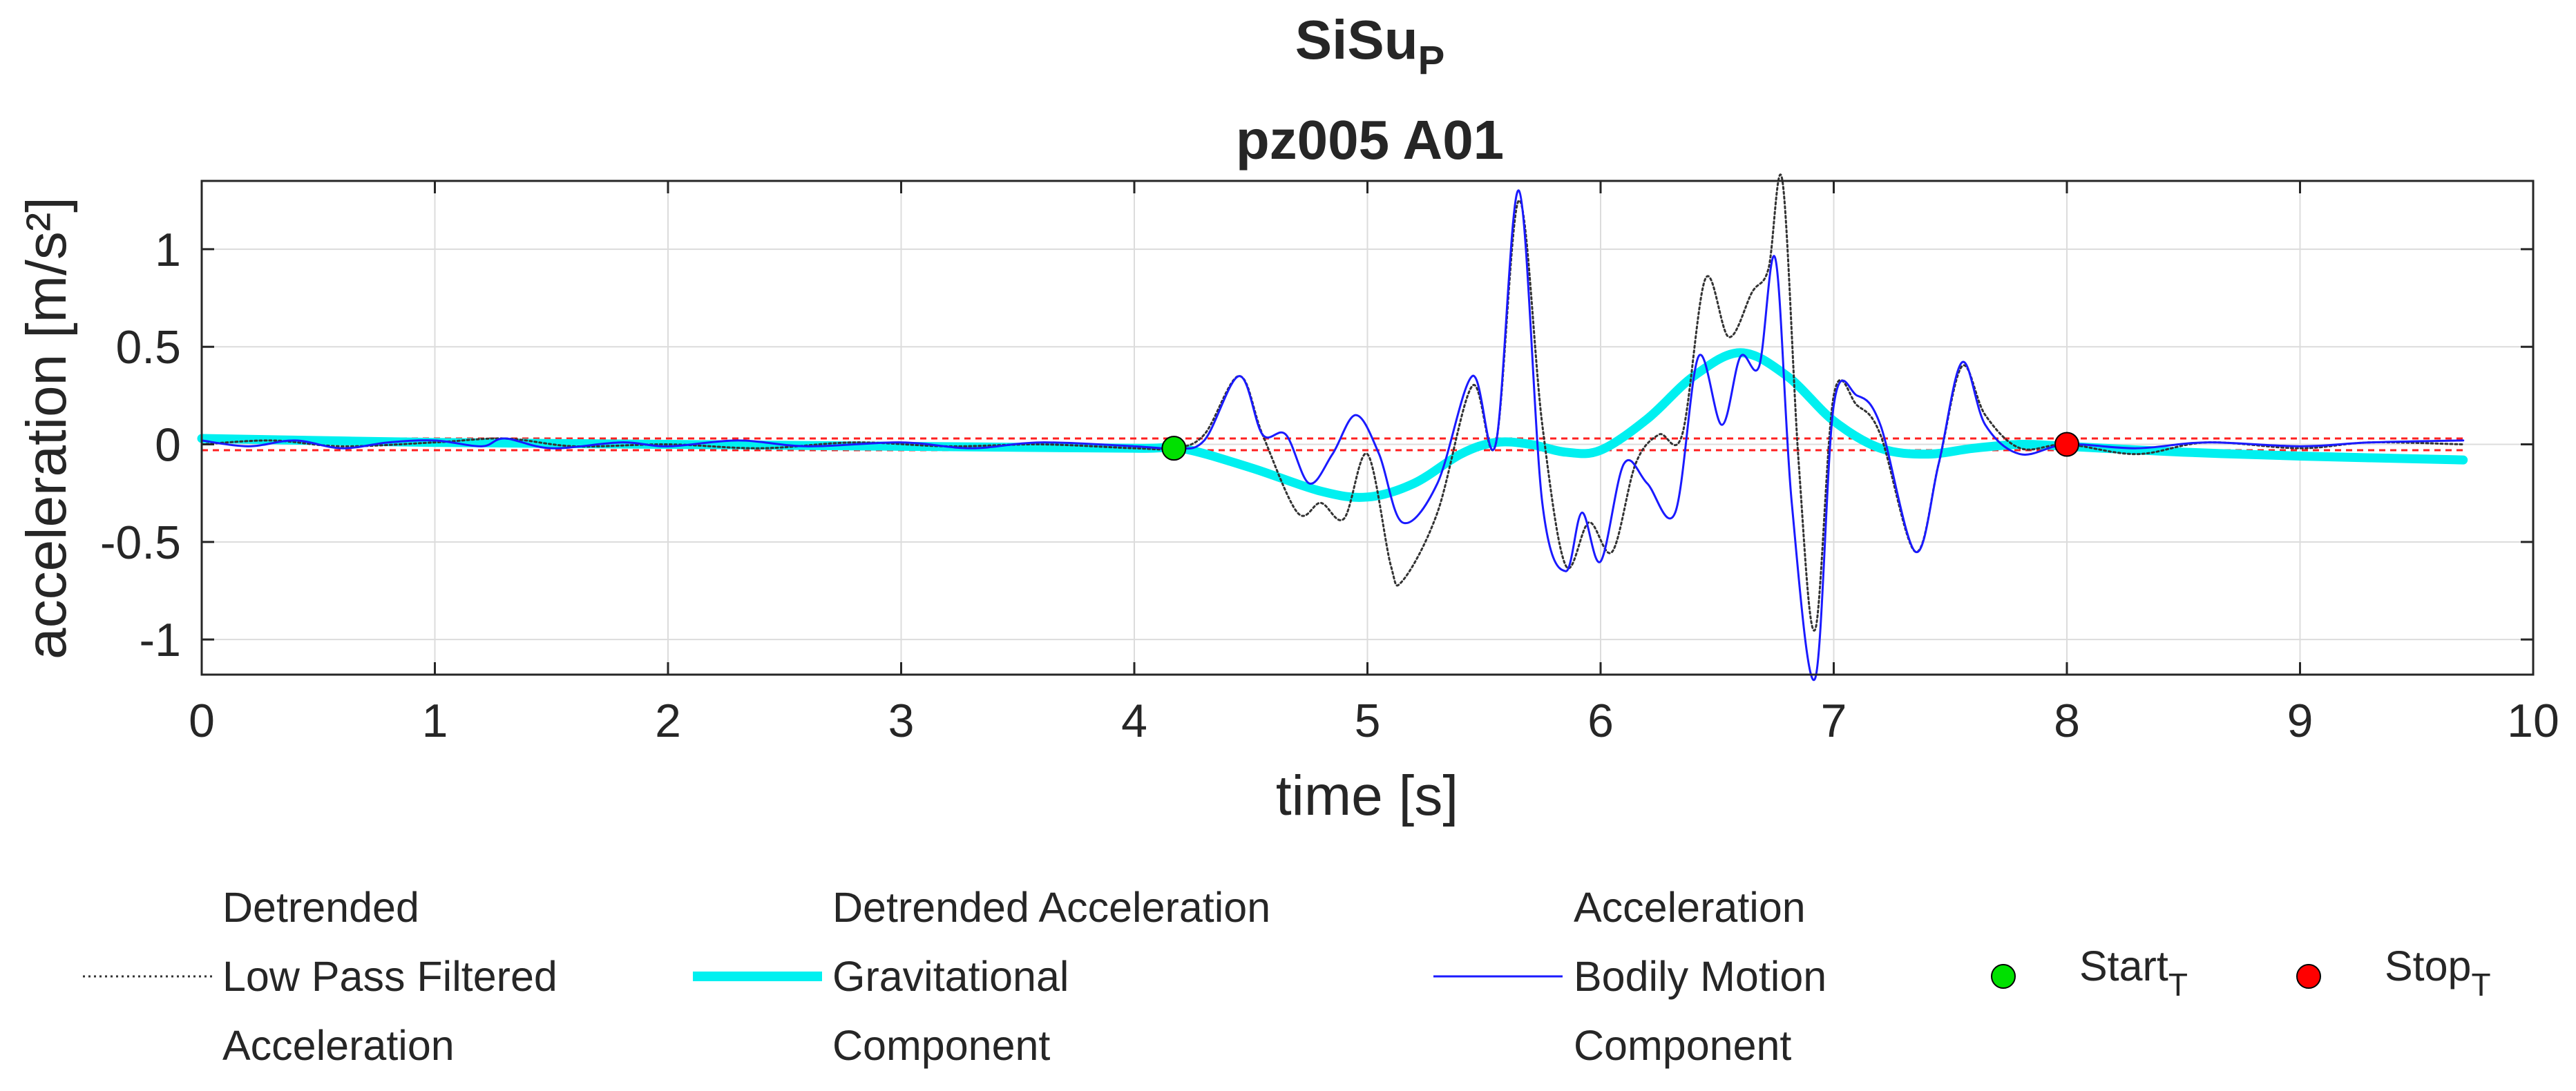 The image size is (2576, 1091). What do you see at coordinates (1051, 908) in the screenshot?
I see `legend-label-gravitational-1: Detrended Acceleration` at bounding box center [1051, 908].